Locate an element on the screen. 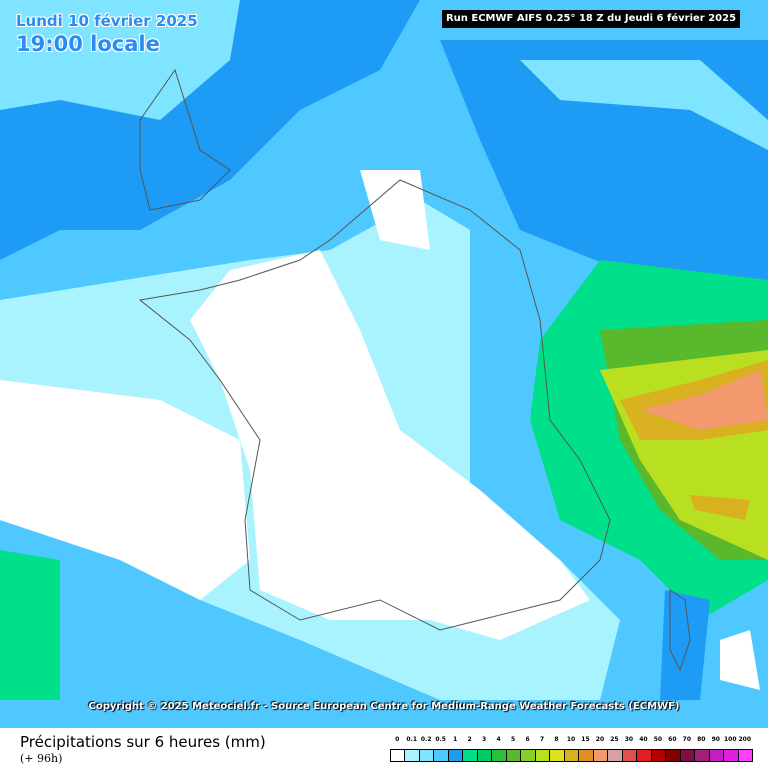 The image size is (768, 768). variable-title: Précipitations sur 6 heures (mm) is located at coordinates (143, 742).